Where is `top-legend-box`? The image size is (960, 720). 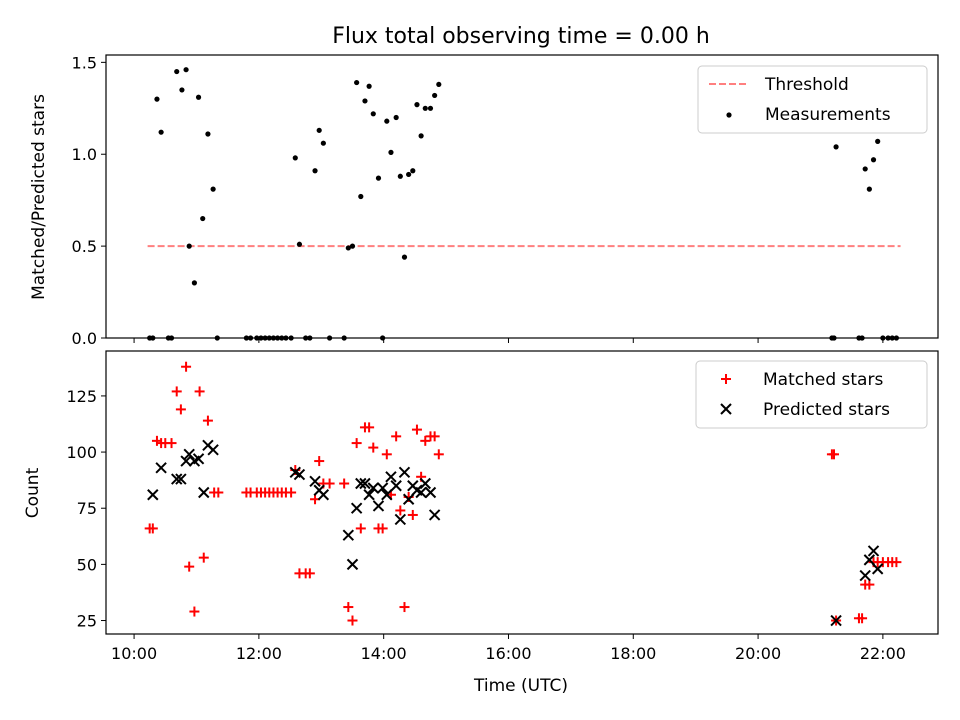 top-legend-box is located at coordinates (812, 99).